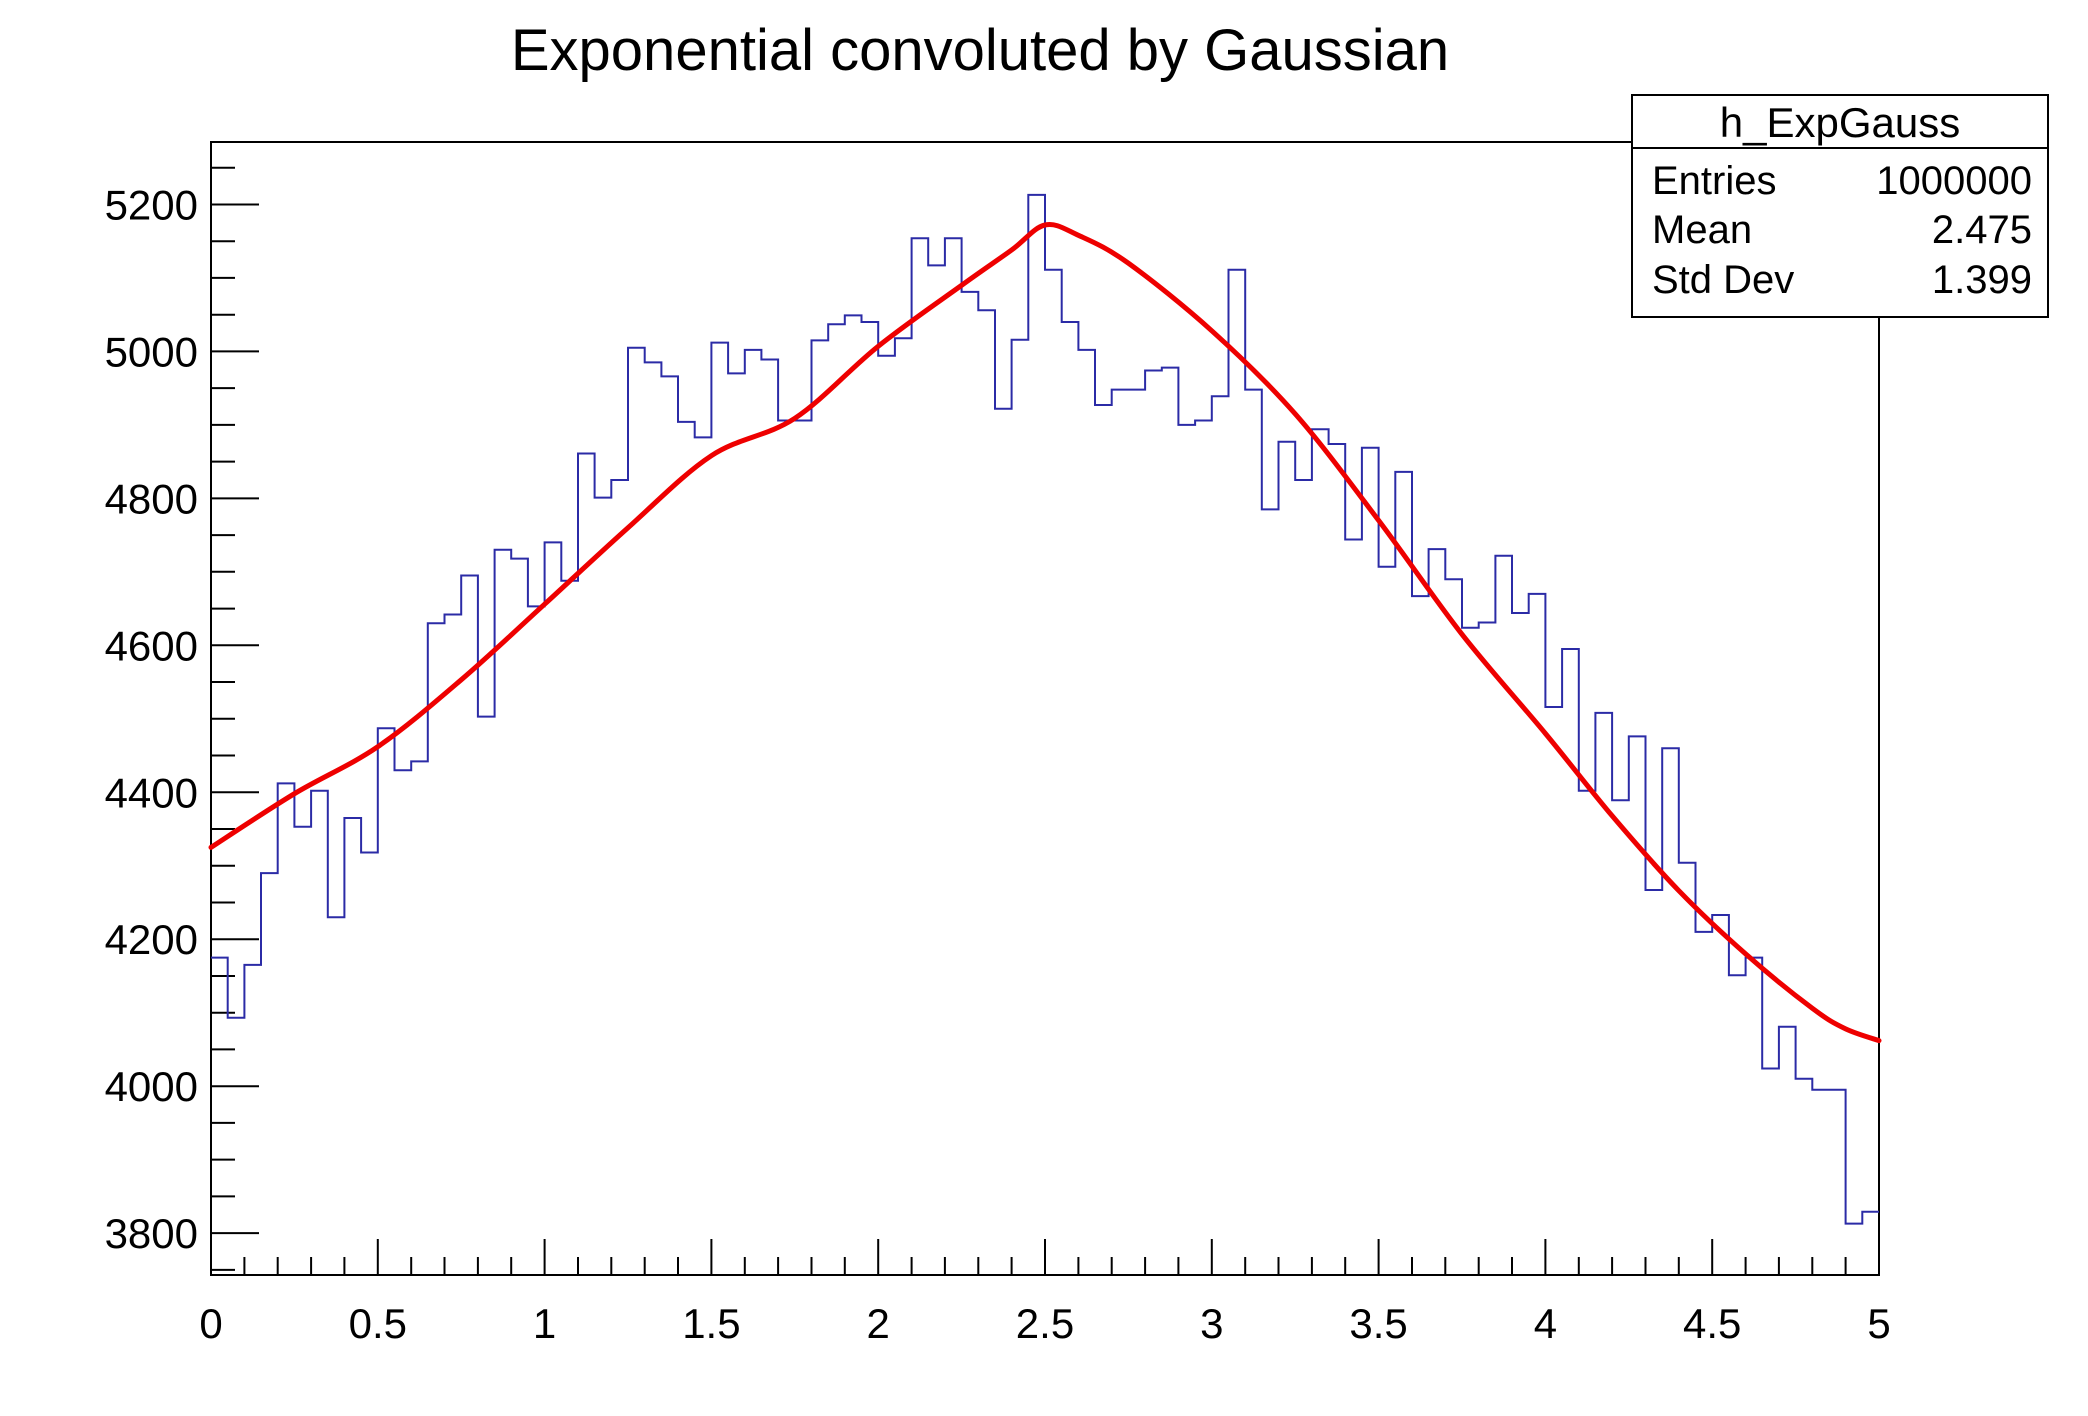  What do you see at coordinates (210, 1323) in the screenshot?
I see `x-tick-label: 0` at bounding box center [210, 1323].